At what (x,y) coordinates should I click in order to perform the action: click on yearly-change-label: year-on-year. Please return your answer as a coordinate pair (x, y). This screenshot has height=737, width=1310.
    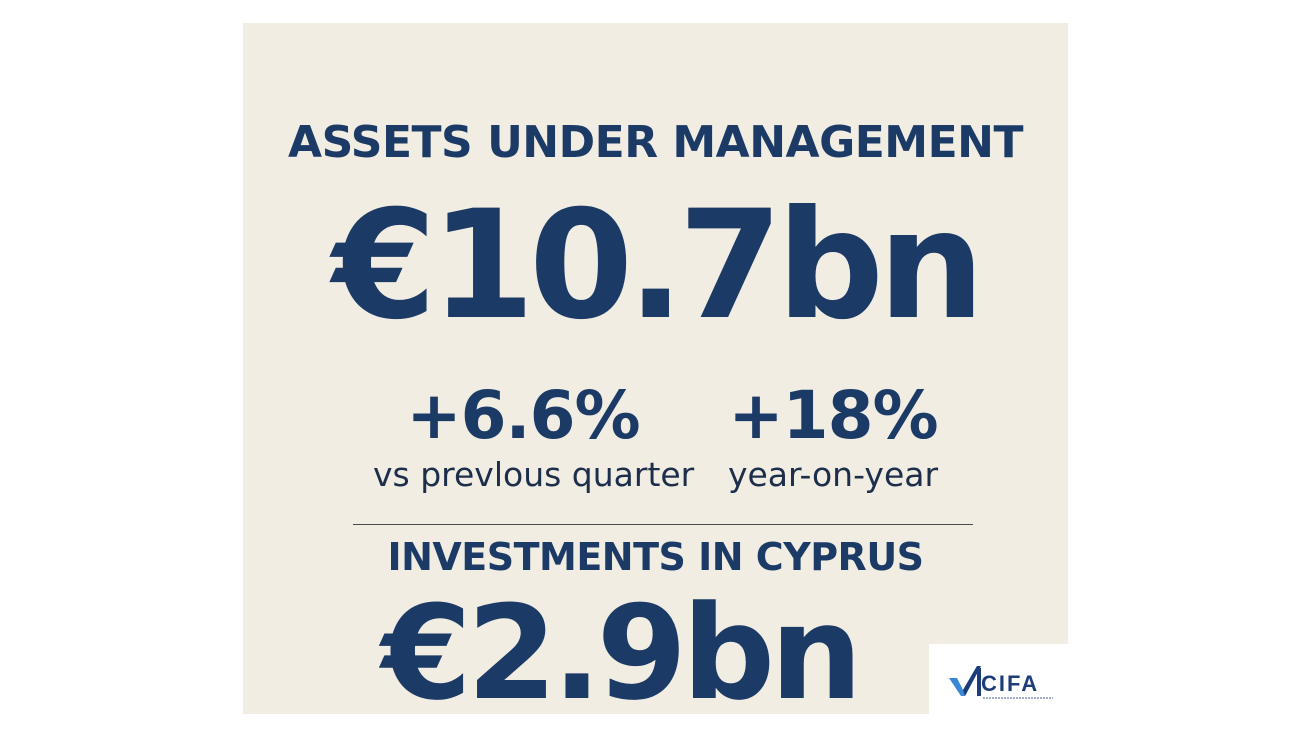
    Looking at the image, I should click on (833, 474).